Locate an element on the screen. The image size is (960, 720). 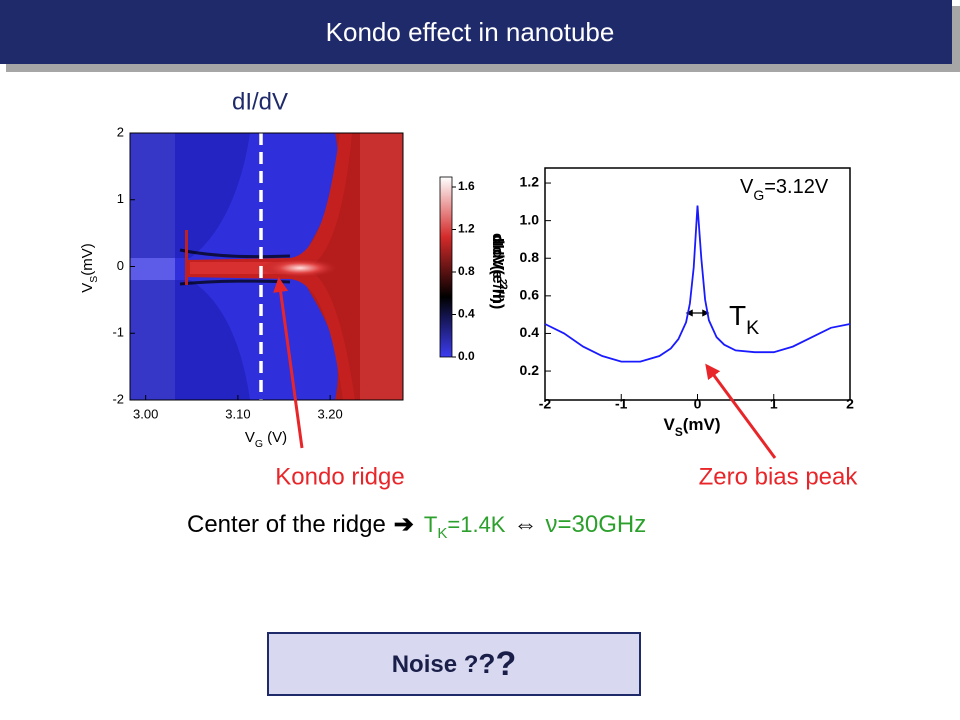
zero-bias-label: Zero bias peak is located at coordinates (779, 476).